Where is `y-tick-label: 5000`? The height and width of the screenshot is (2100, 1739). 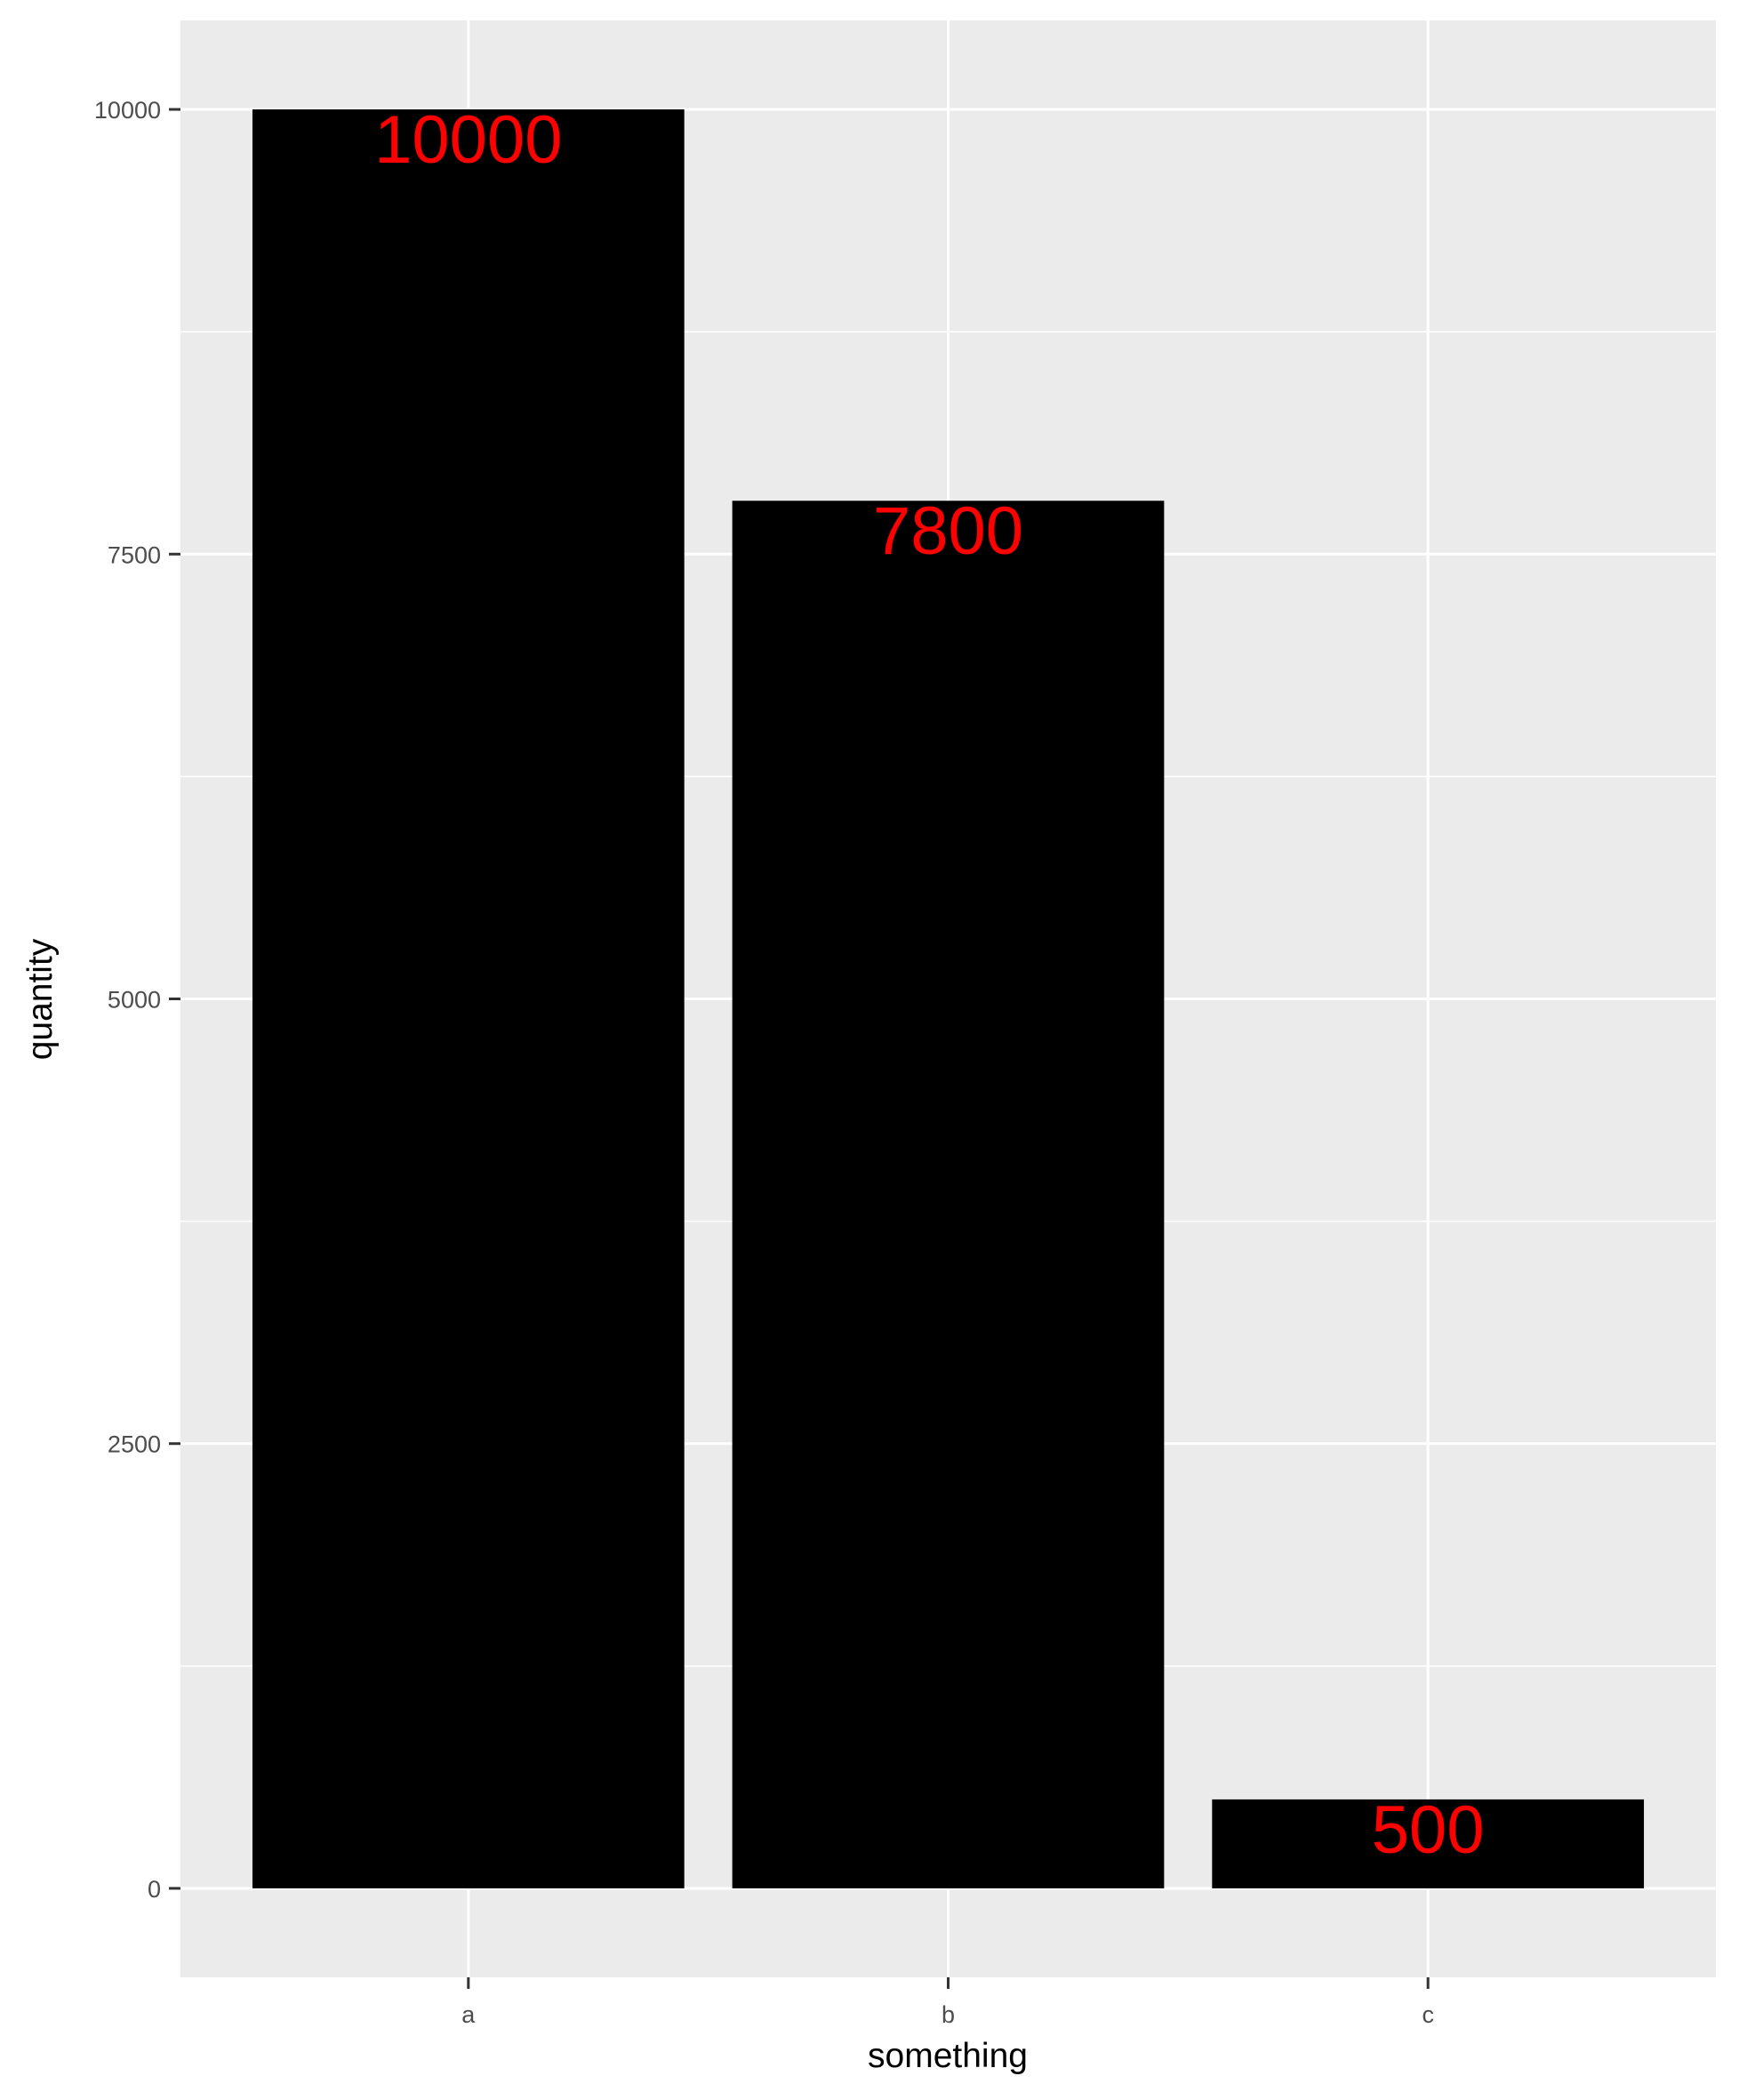 y-tick-label: 5000 is located at coordinates (134, 1001).